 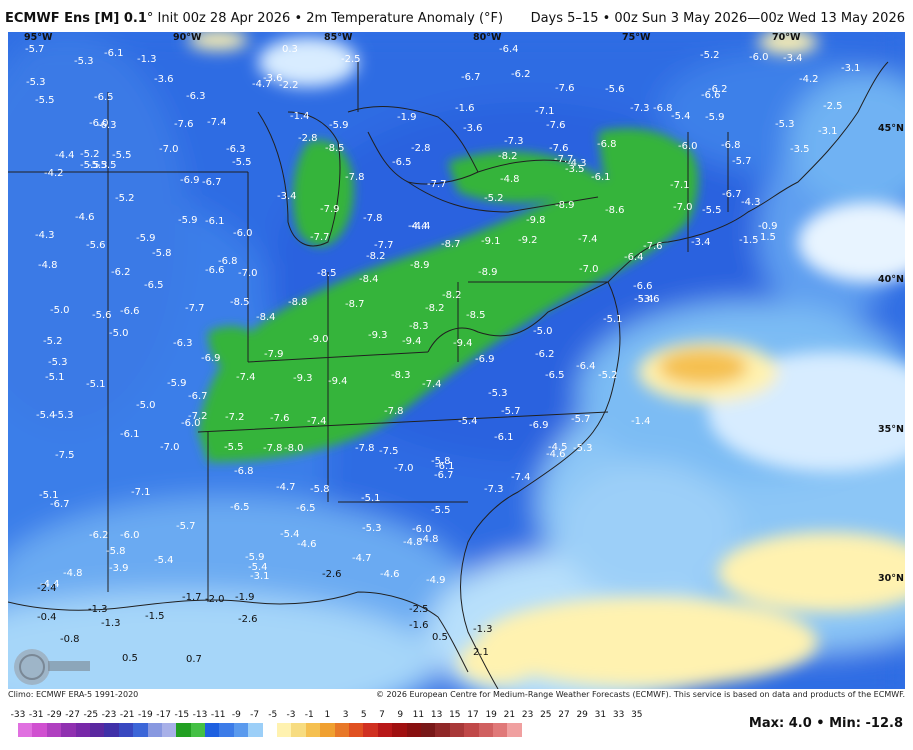 I want to click on colorbar-tick: -7, so click(x=255, y=715).